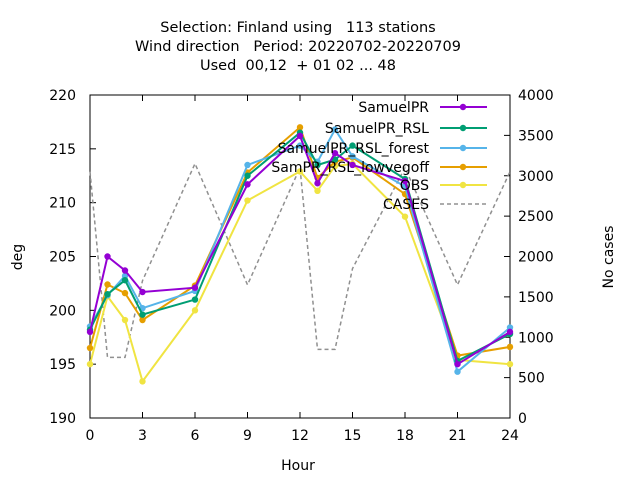  Describe the element at coordinates (406, 205) in the screenshot. I see `legend-label-cases: CASES` at that location.